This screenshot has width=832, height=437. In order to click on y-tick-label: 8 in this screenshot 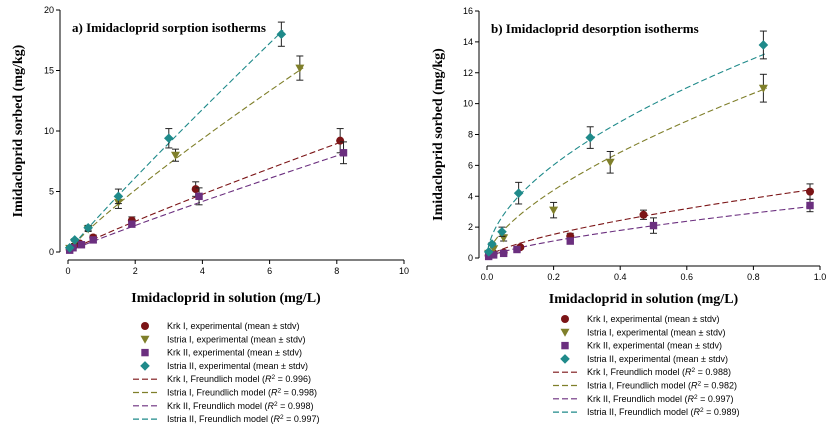, I will do `click(470, 135)`.